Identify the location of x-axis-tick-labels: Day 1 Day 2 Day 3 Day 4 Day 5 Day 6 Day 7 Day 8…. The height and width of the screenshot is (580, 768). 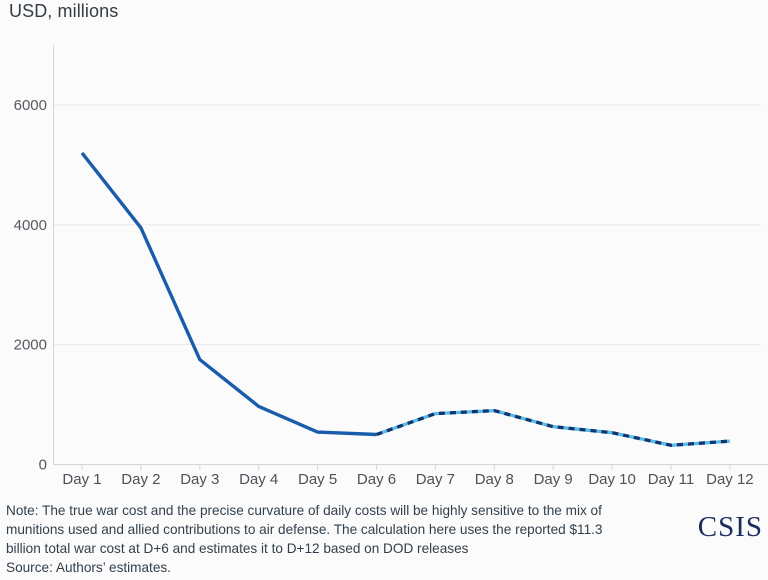
(407, 479).